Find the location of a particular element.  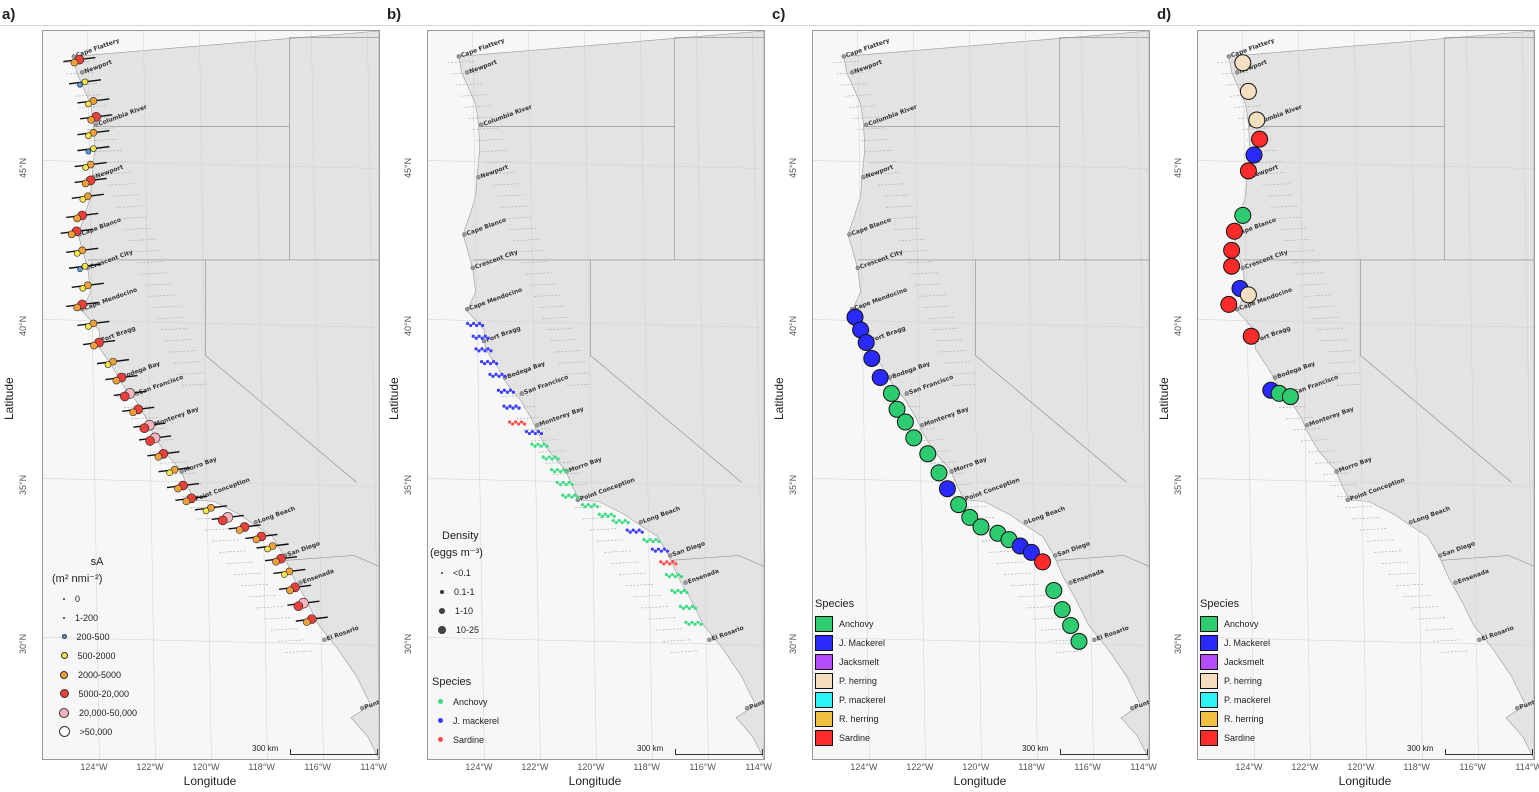

lat-tick-label: 45°N is located at coordinates (408, 167).